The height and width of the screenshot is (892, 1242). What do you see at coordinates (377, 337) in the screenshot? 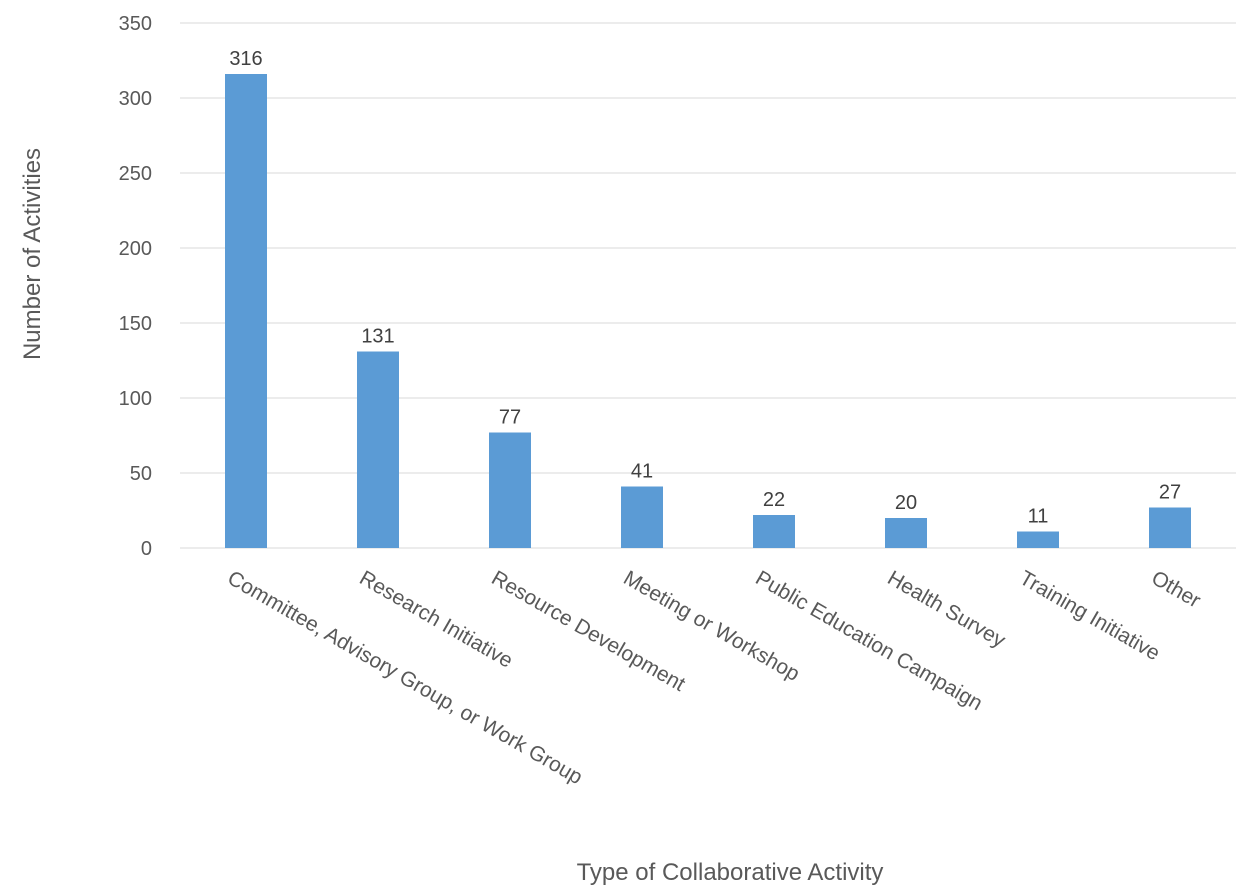
I see `data-label: 131` at bounding box center [377, 337].